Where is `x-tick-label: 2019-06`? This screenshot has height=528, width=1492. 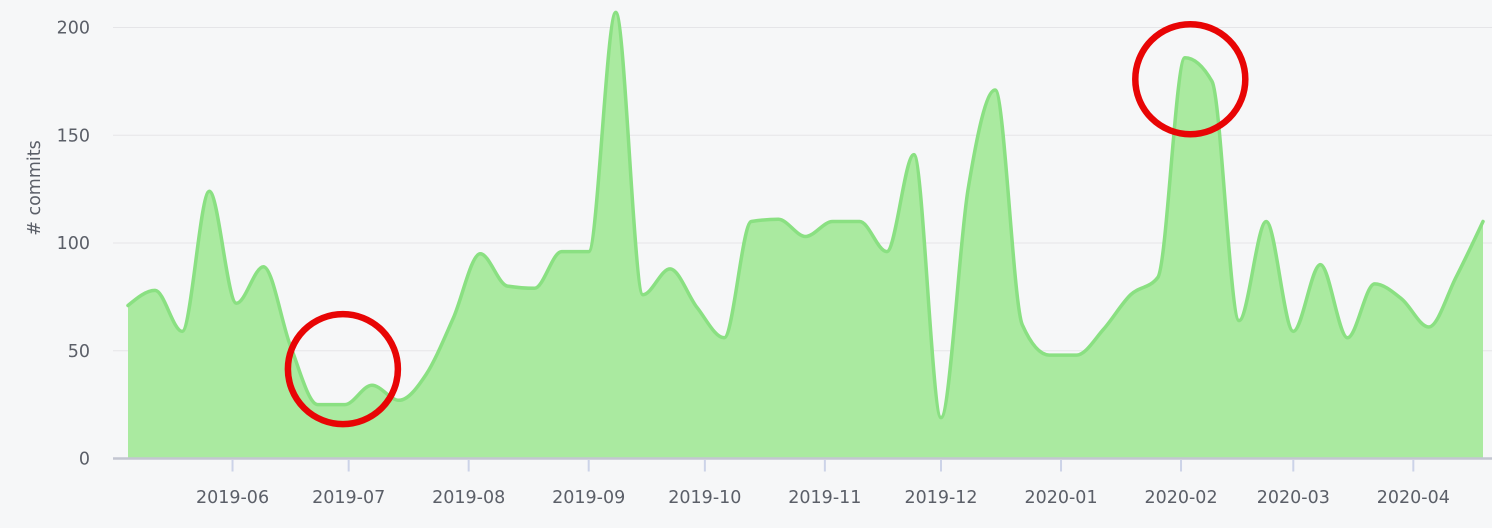
x-tick-label: 2019-06 is located at coordinates (232, 498).